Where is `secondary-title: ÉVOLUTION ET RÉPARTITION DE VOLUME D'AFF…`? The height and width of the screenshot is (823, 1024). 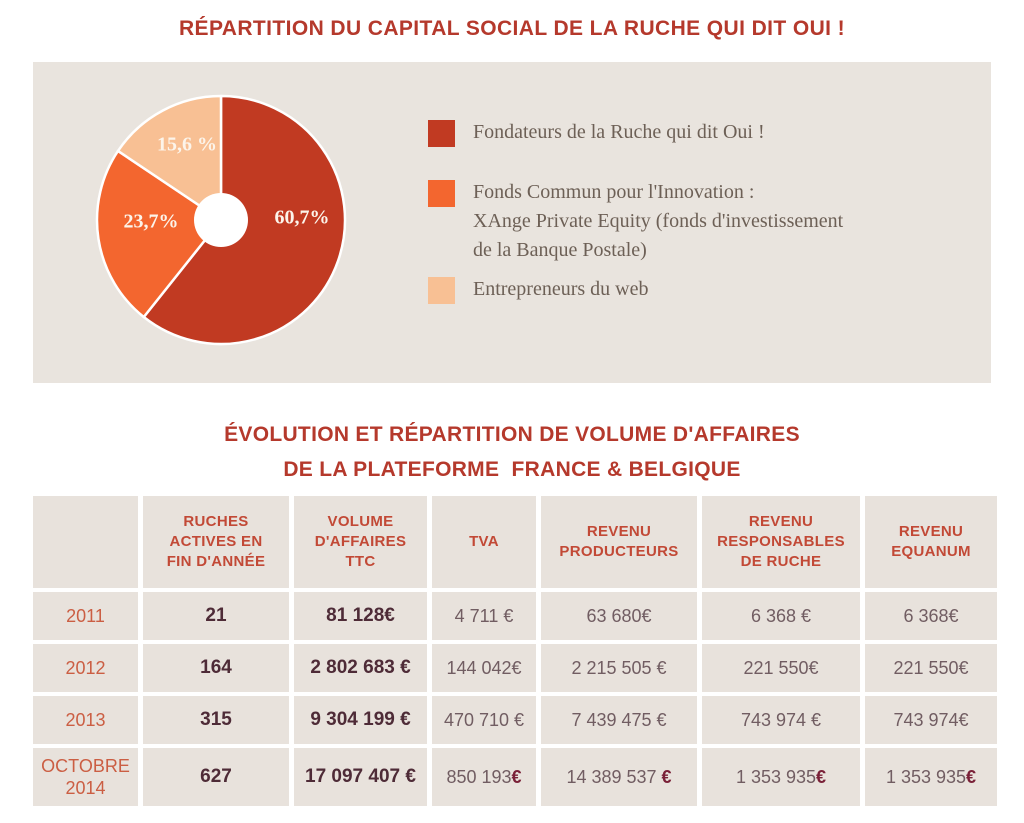 secondary-title: ÉVOLUTION ET RÉPARTITION DE VOLUME D'AFF… is located at coordinates (512, 452).